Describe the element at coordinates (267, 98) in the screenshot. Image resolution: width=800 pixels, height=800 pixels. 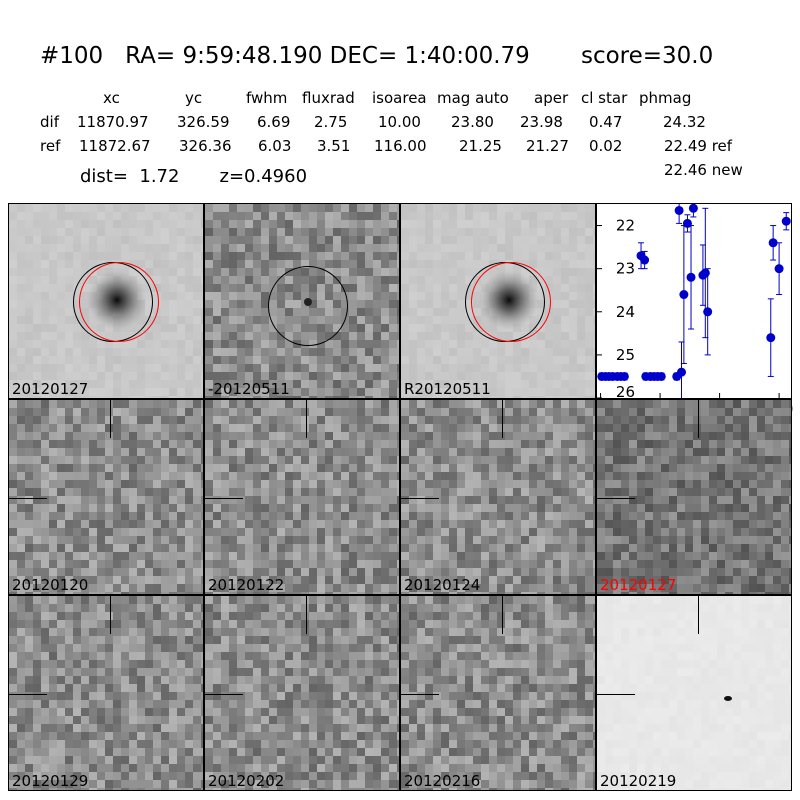
I see `col-fwhm: fwhm` at that location.